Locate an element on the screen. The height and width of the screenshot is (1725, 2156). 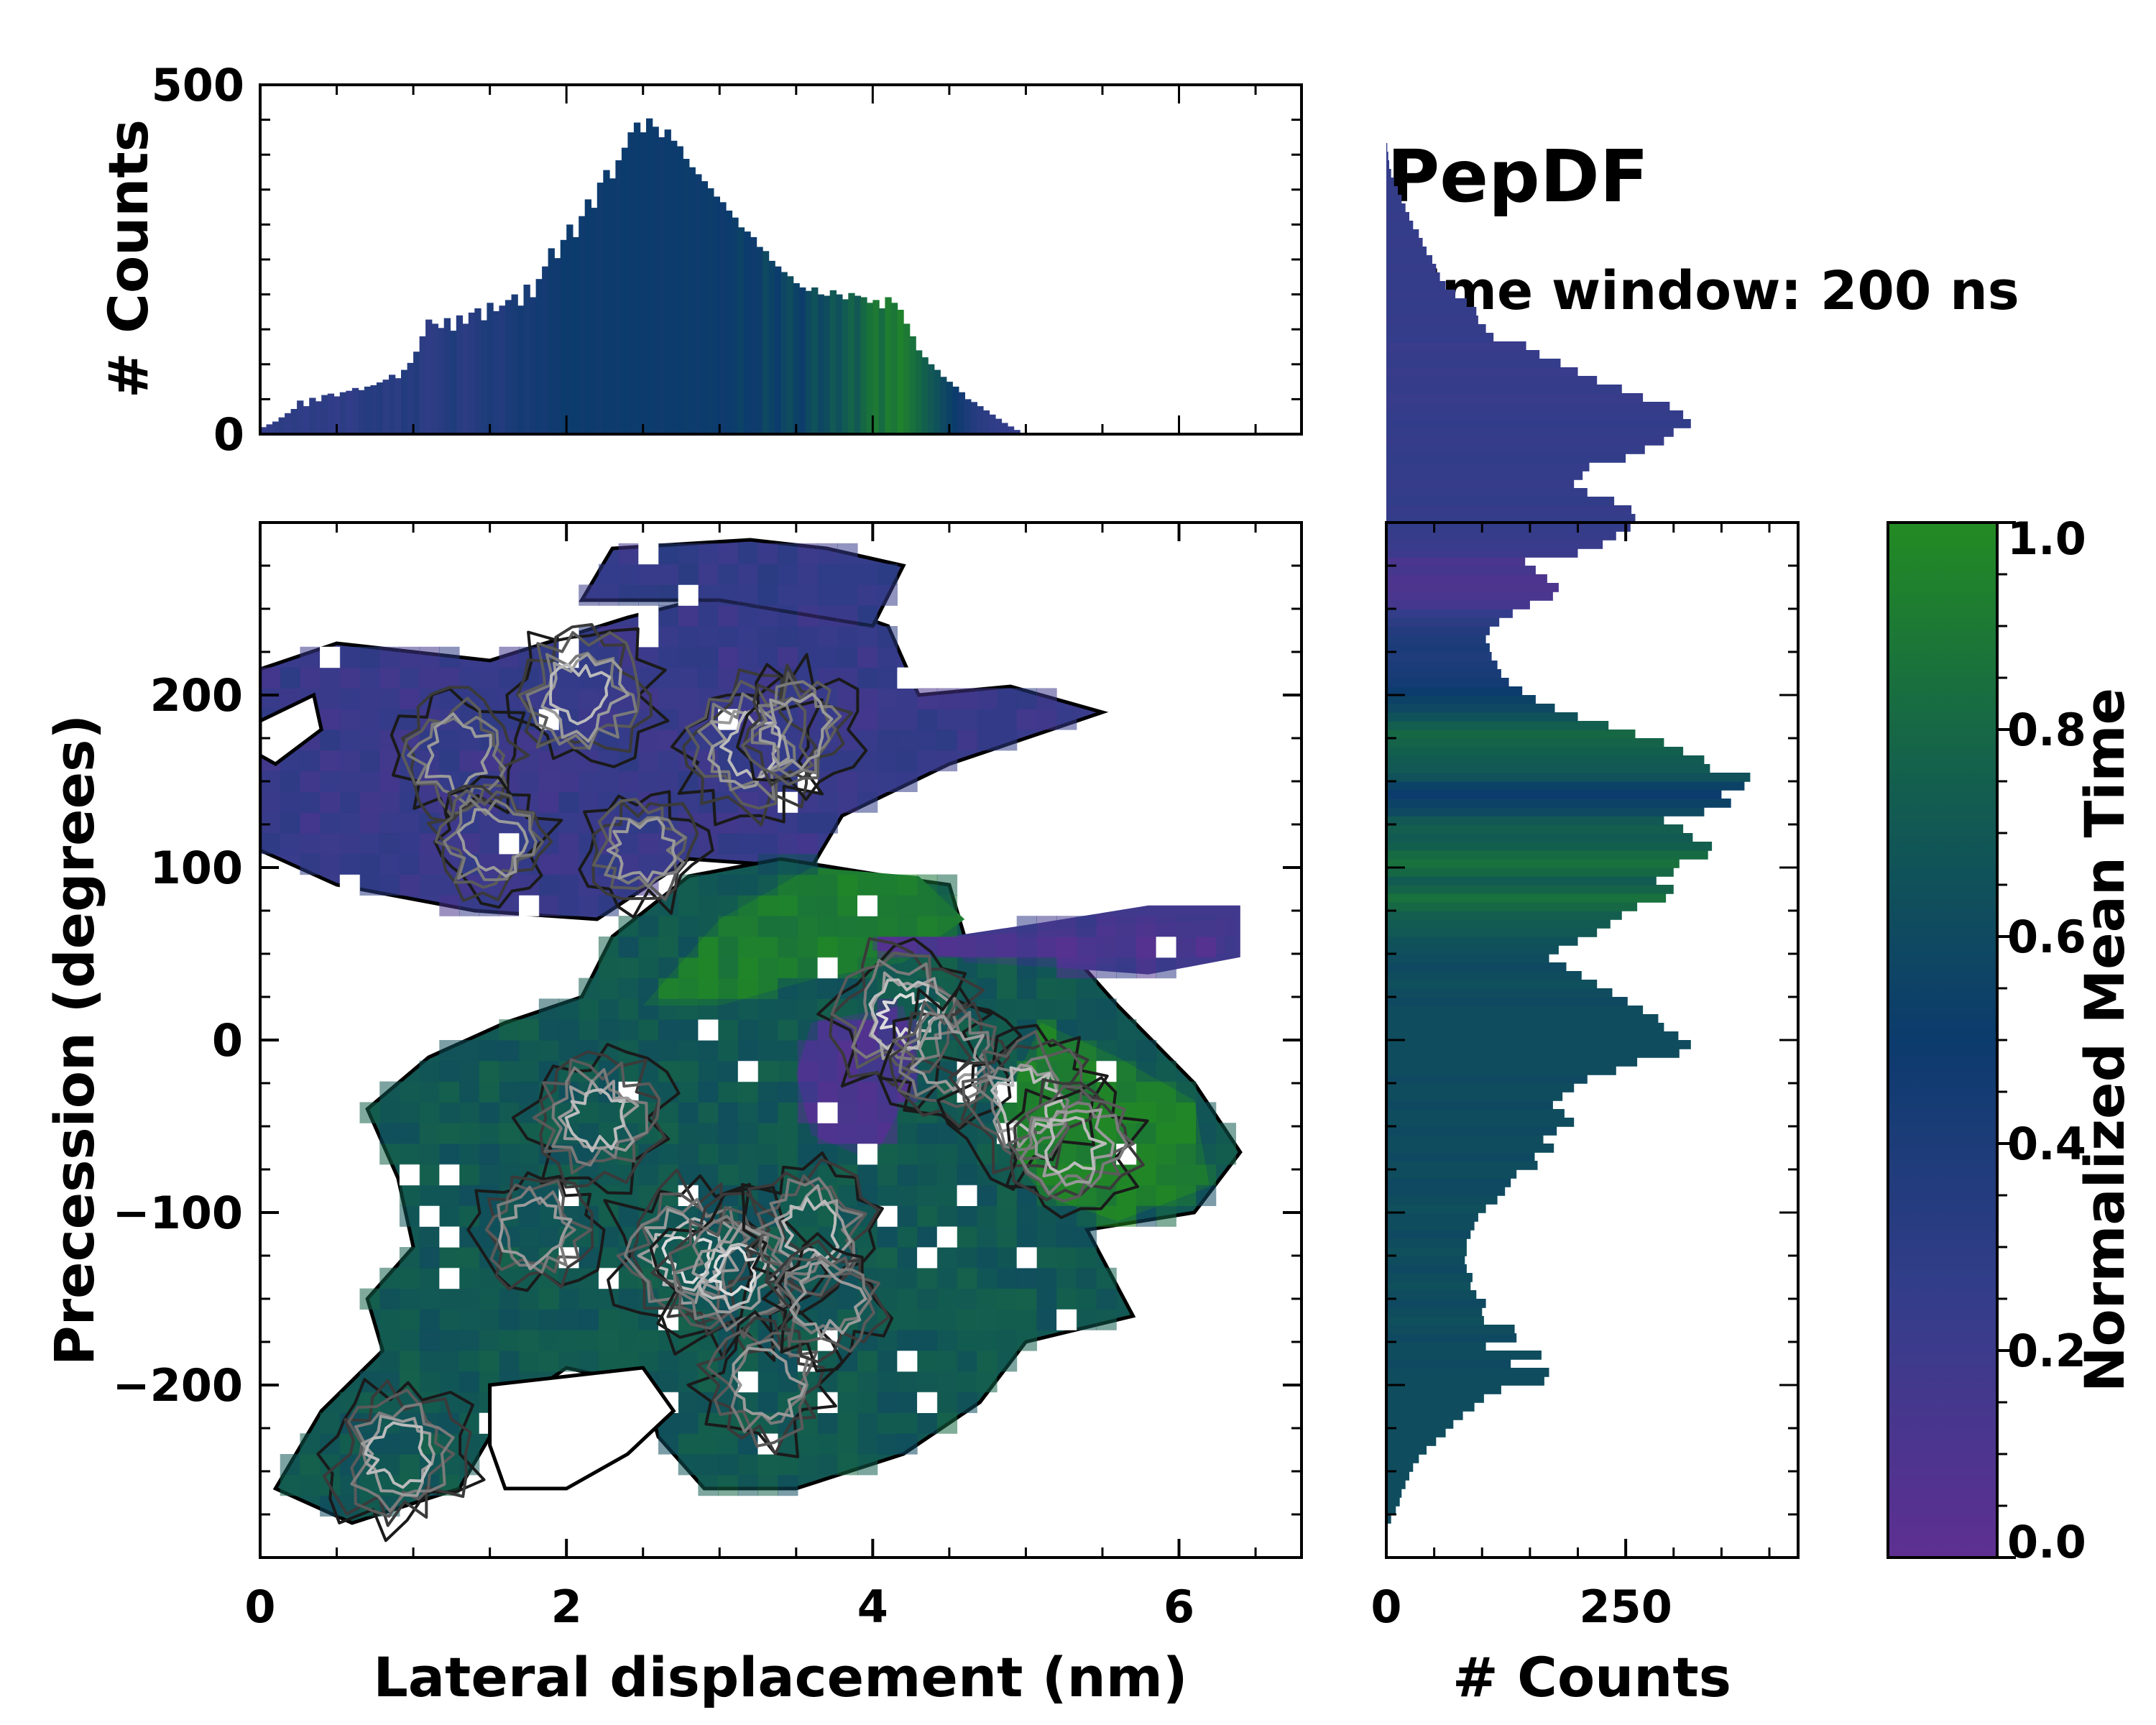
top-histogram-ticks: 0 500 is located at coordinates (727, 260).